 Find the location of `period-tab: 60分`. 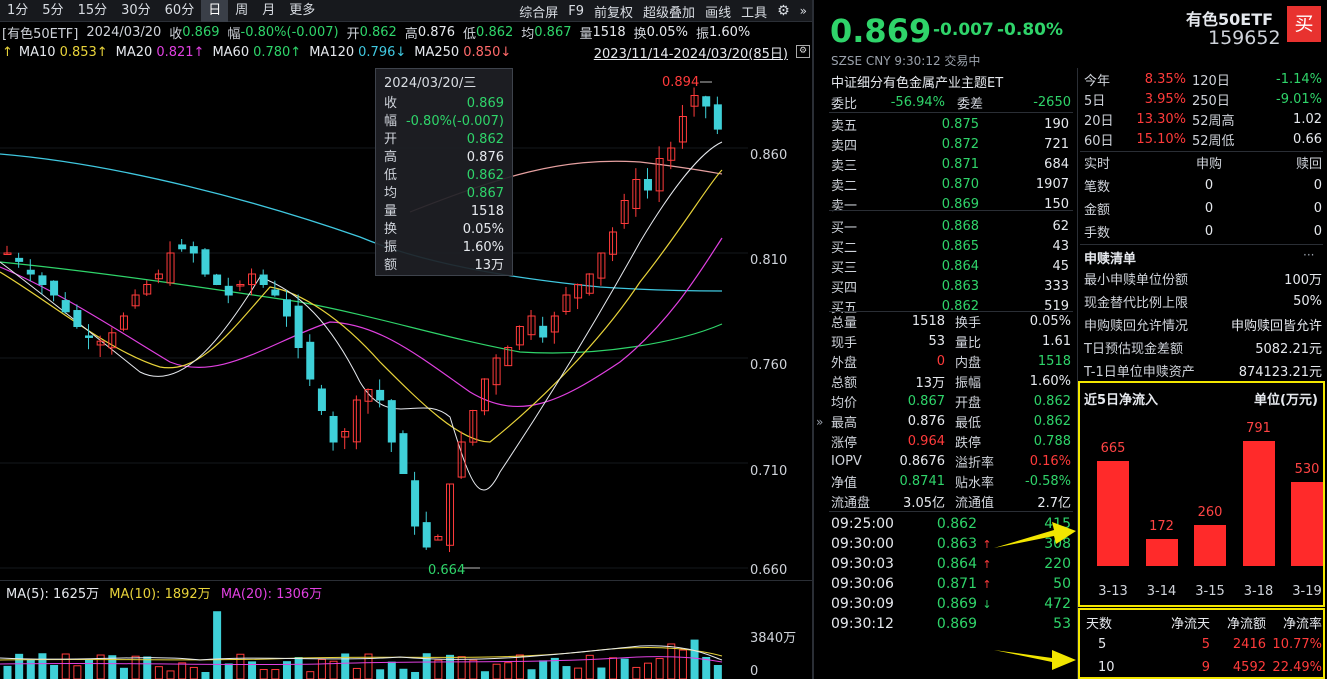

period-tab: 60分 is located at coordinates (179, 10).